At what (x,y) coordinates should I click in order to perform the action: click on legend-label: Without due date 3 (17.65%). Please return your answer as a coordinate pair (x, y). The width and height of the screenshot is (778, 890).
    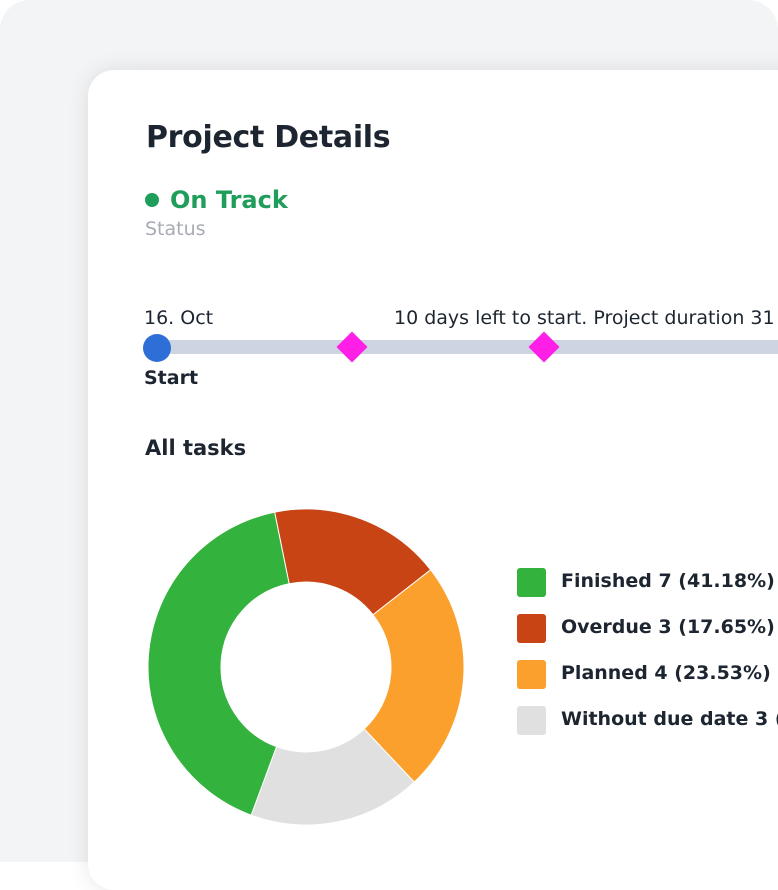
    Looking at the image, I should click on (669, 719).